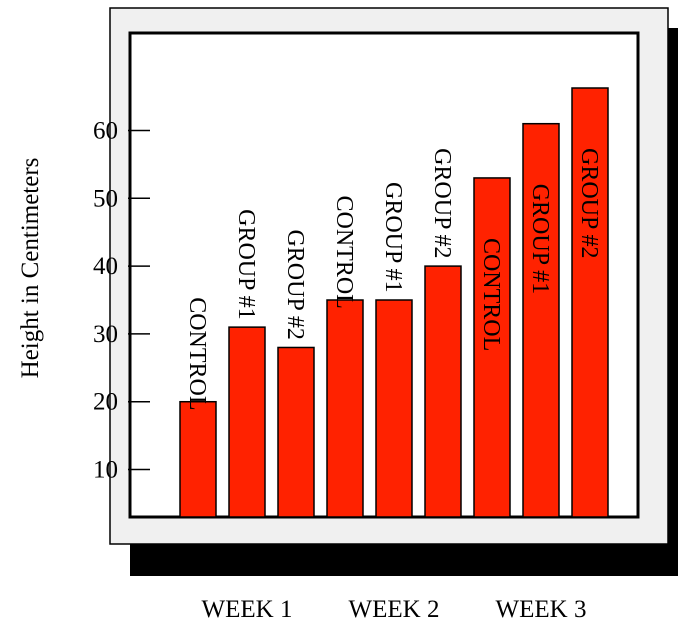 The image size is (678, 622). I want to click on y-tick-label: 40, so click(105, 266).